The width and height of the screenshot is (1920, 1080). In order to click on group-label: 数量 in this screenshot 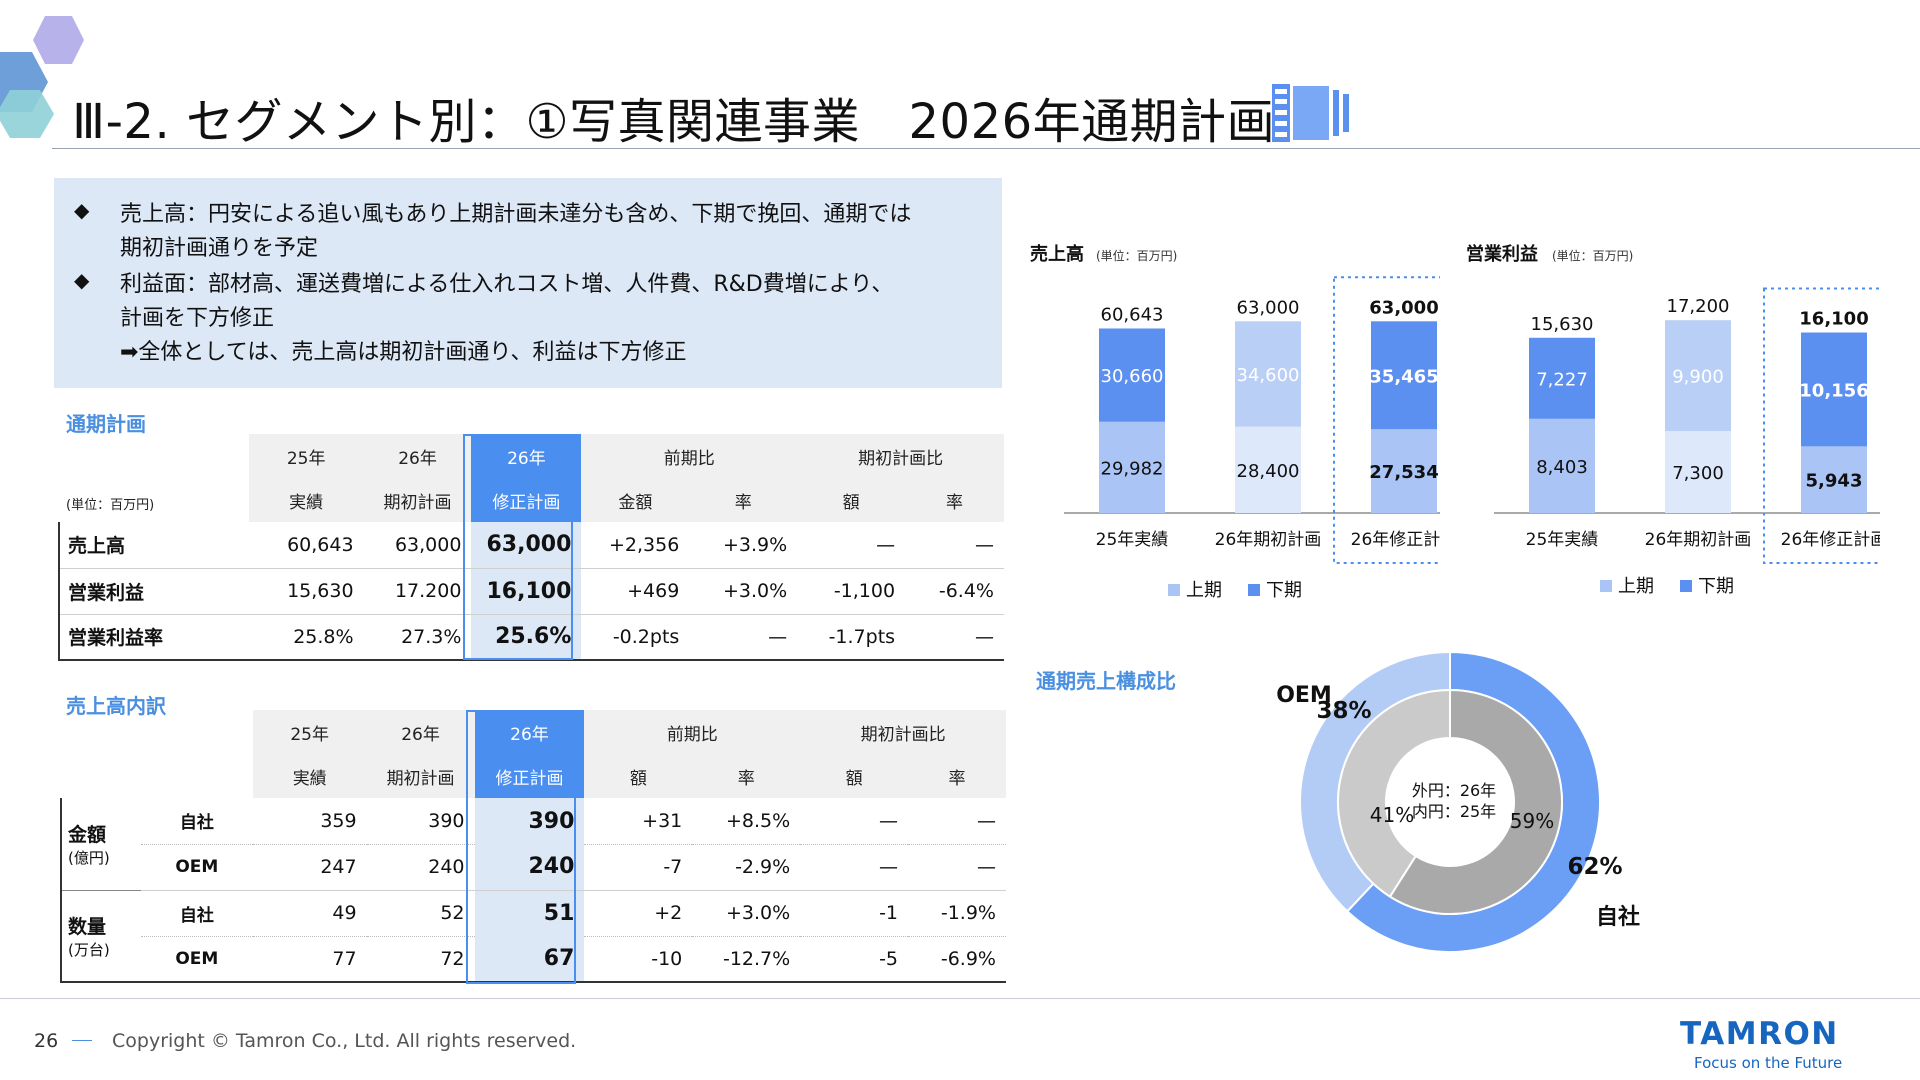, I will do `click(87, 926)`.